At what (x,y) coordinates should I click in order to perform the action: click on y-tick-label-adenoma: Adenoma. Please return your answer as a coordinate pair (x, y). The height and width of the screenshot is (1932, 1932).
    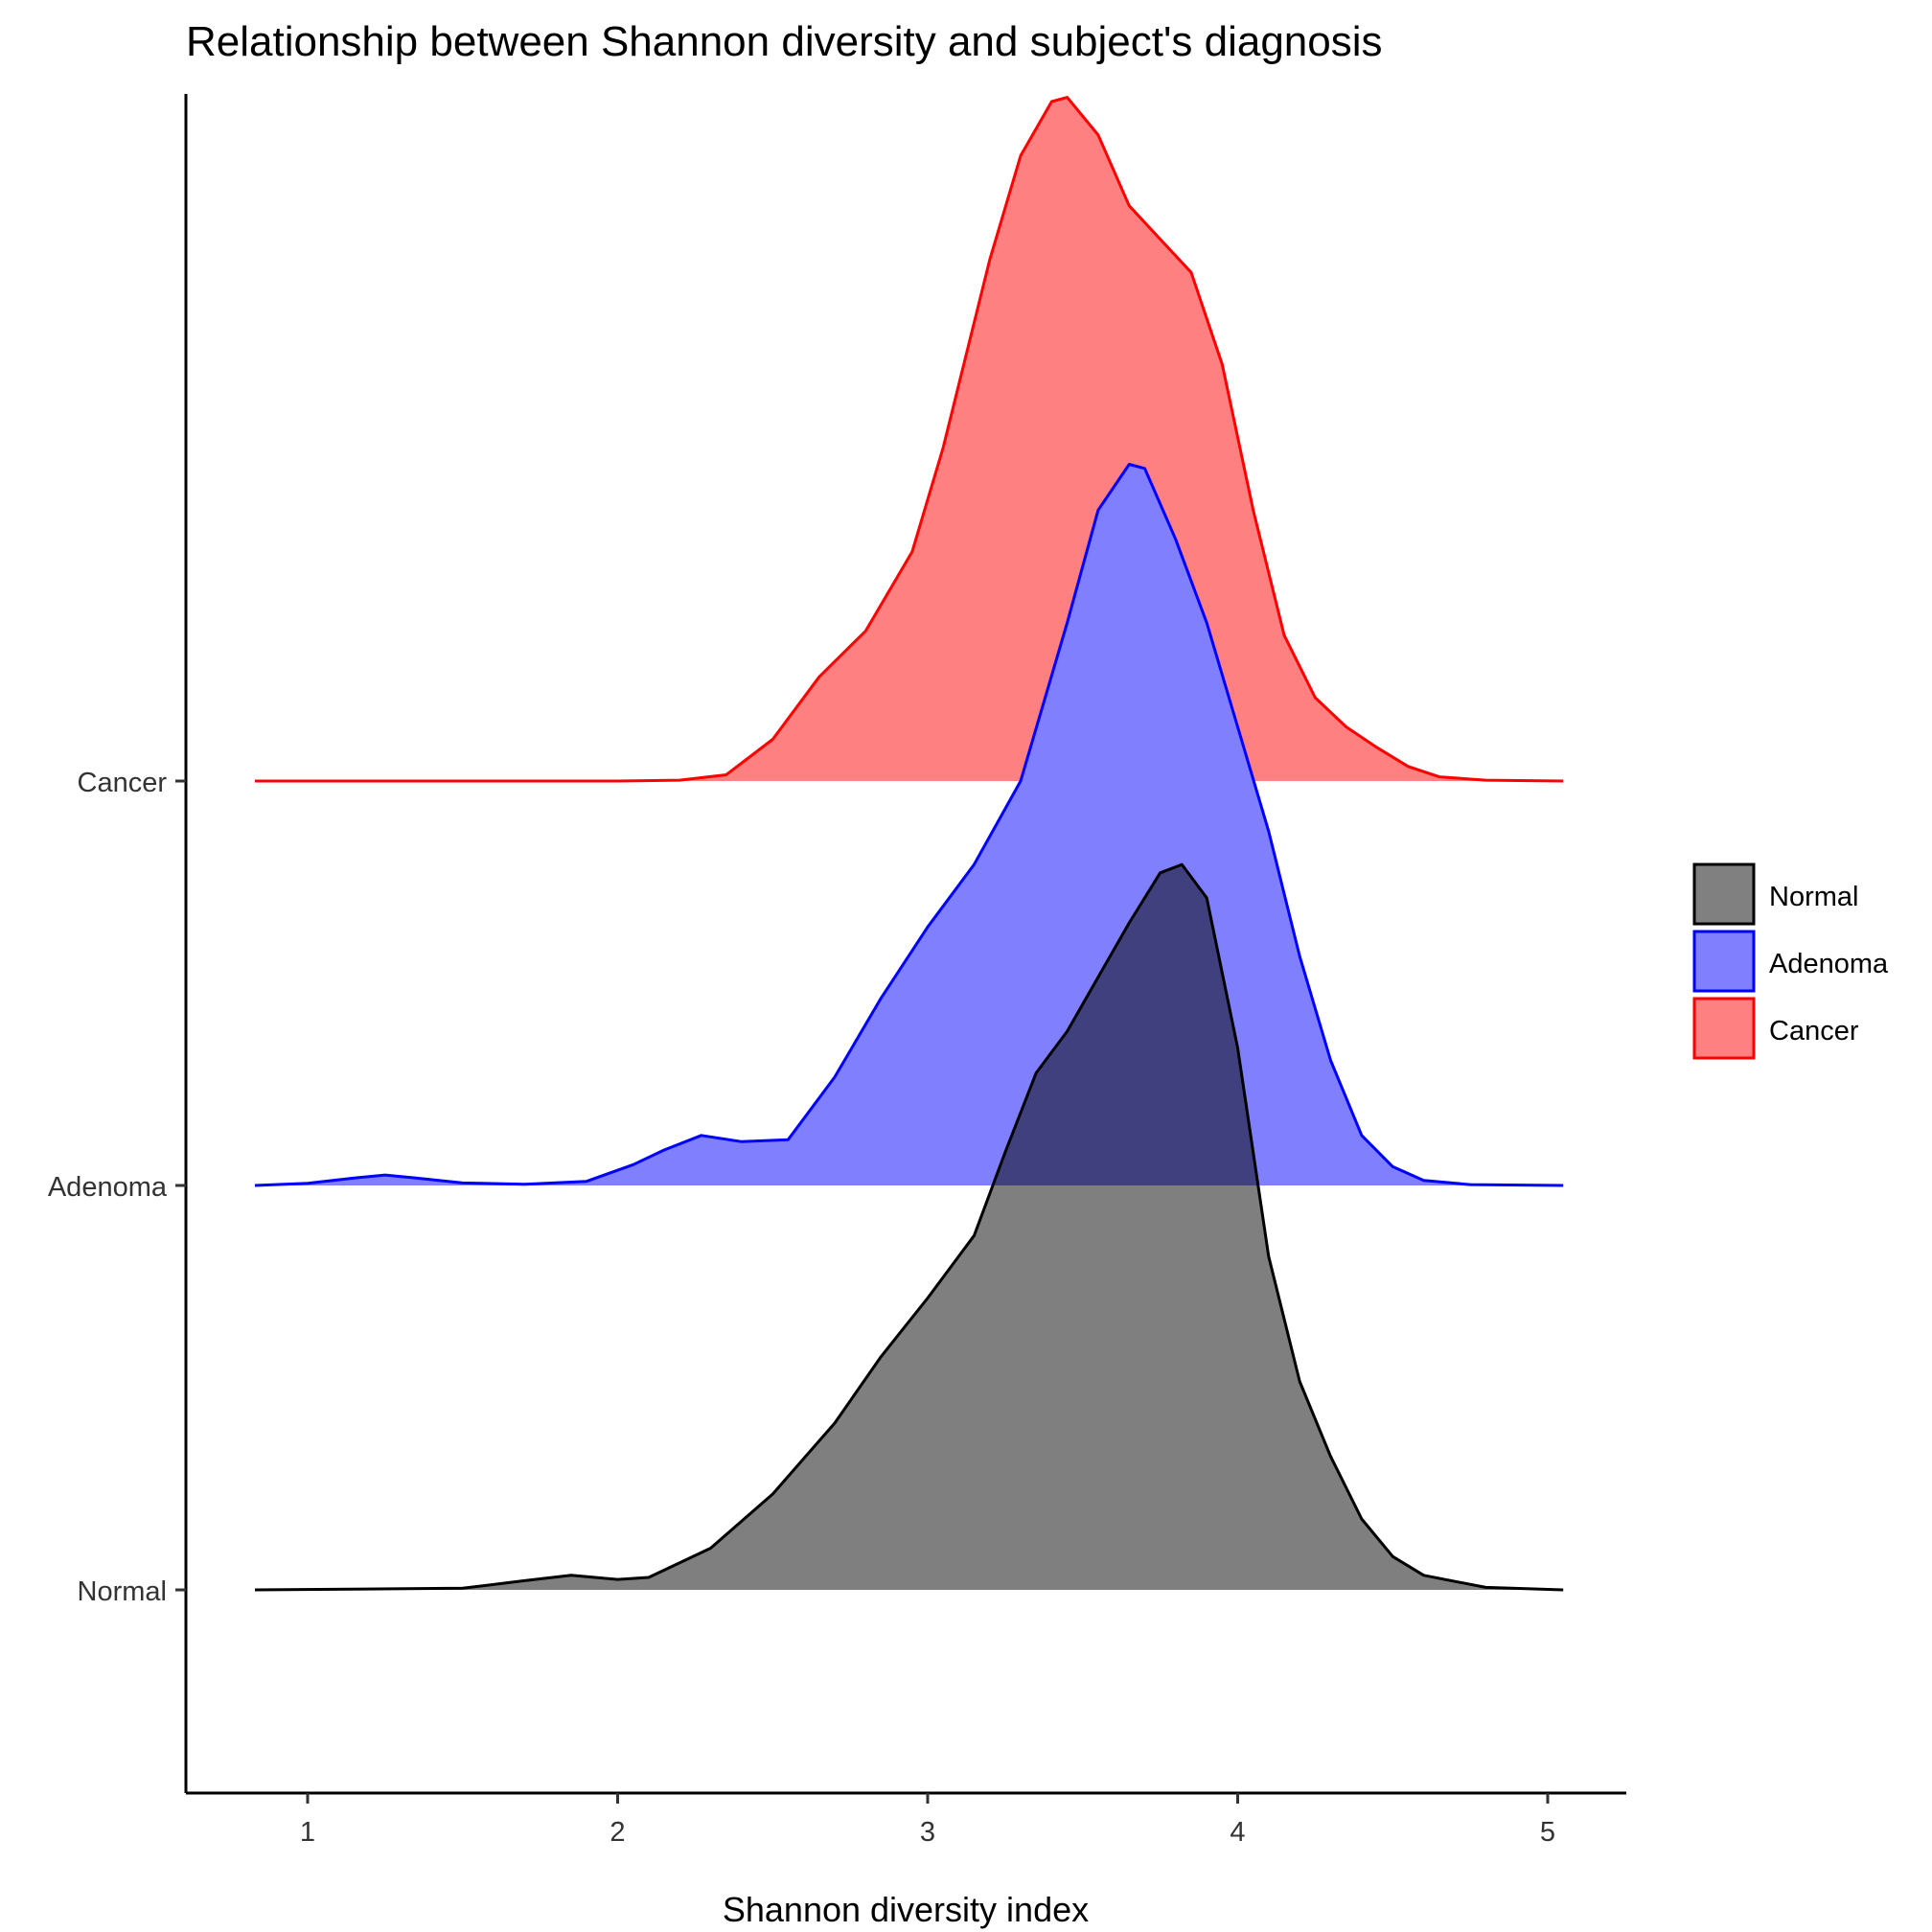
    Looking at the image, I should click on (108, 1187).